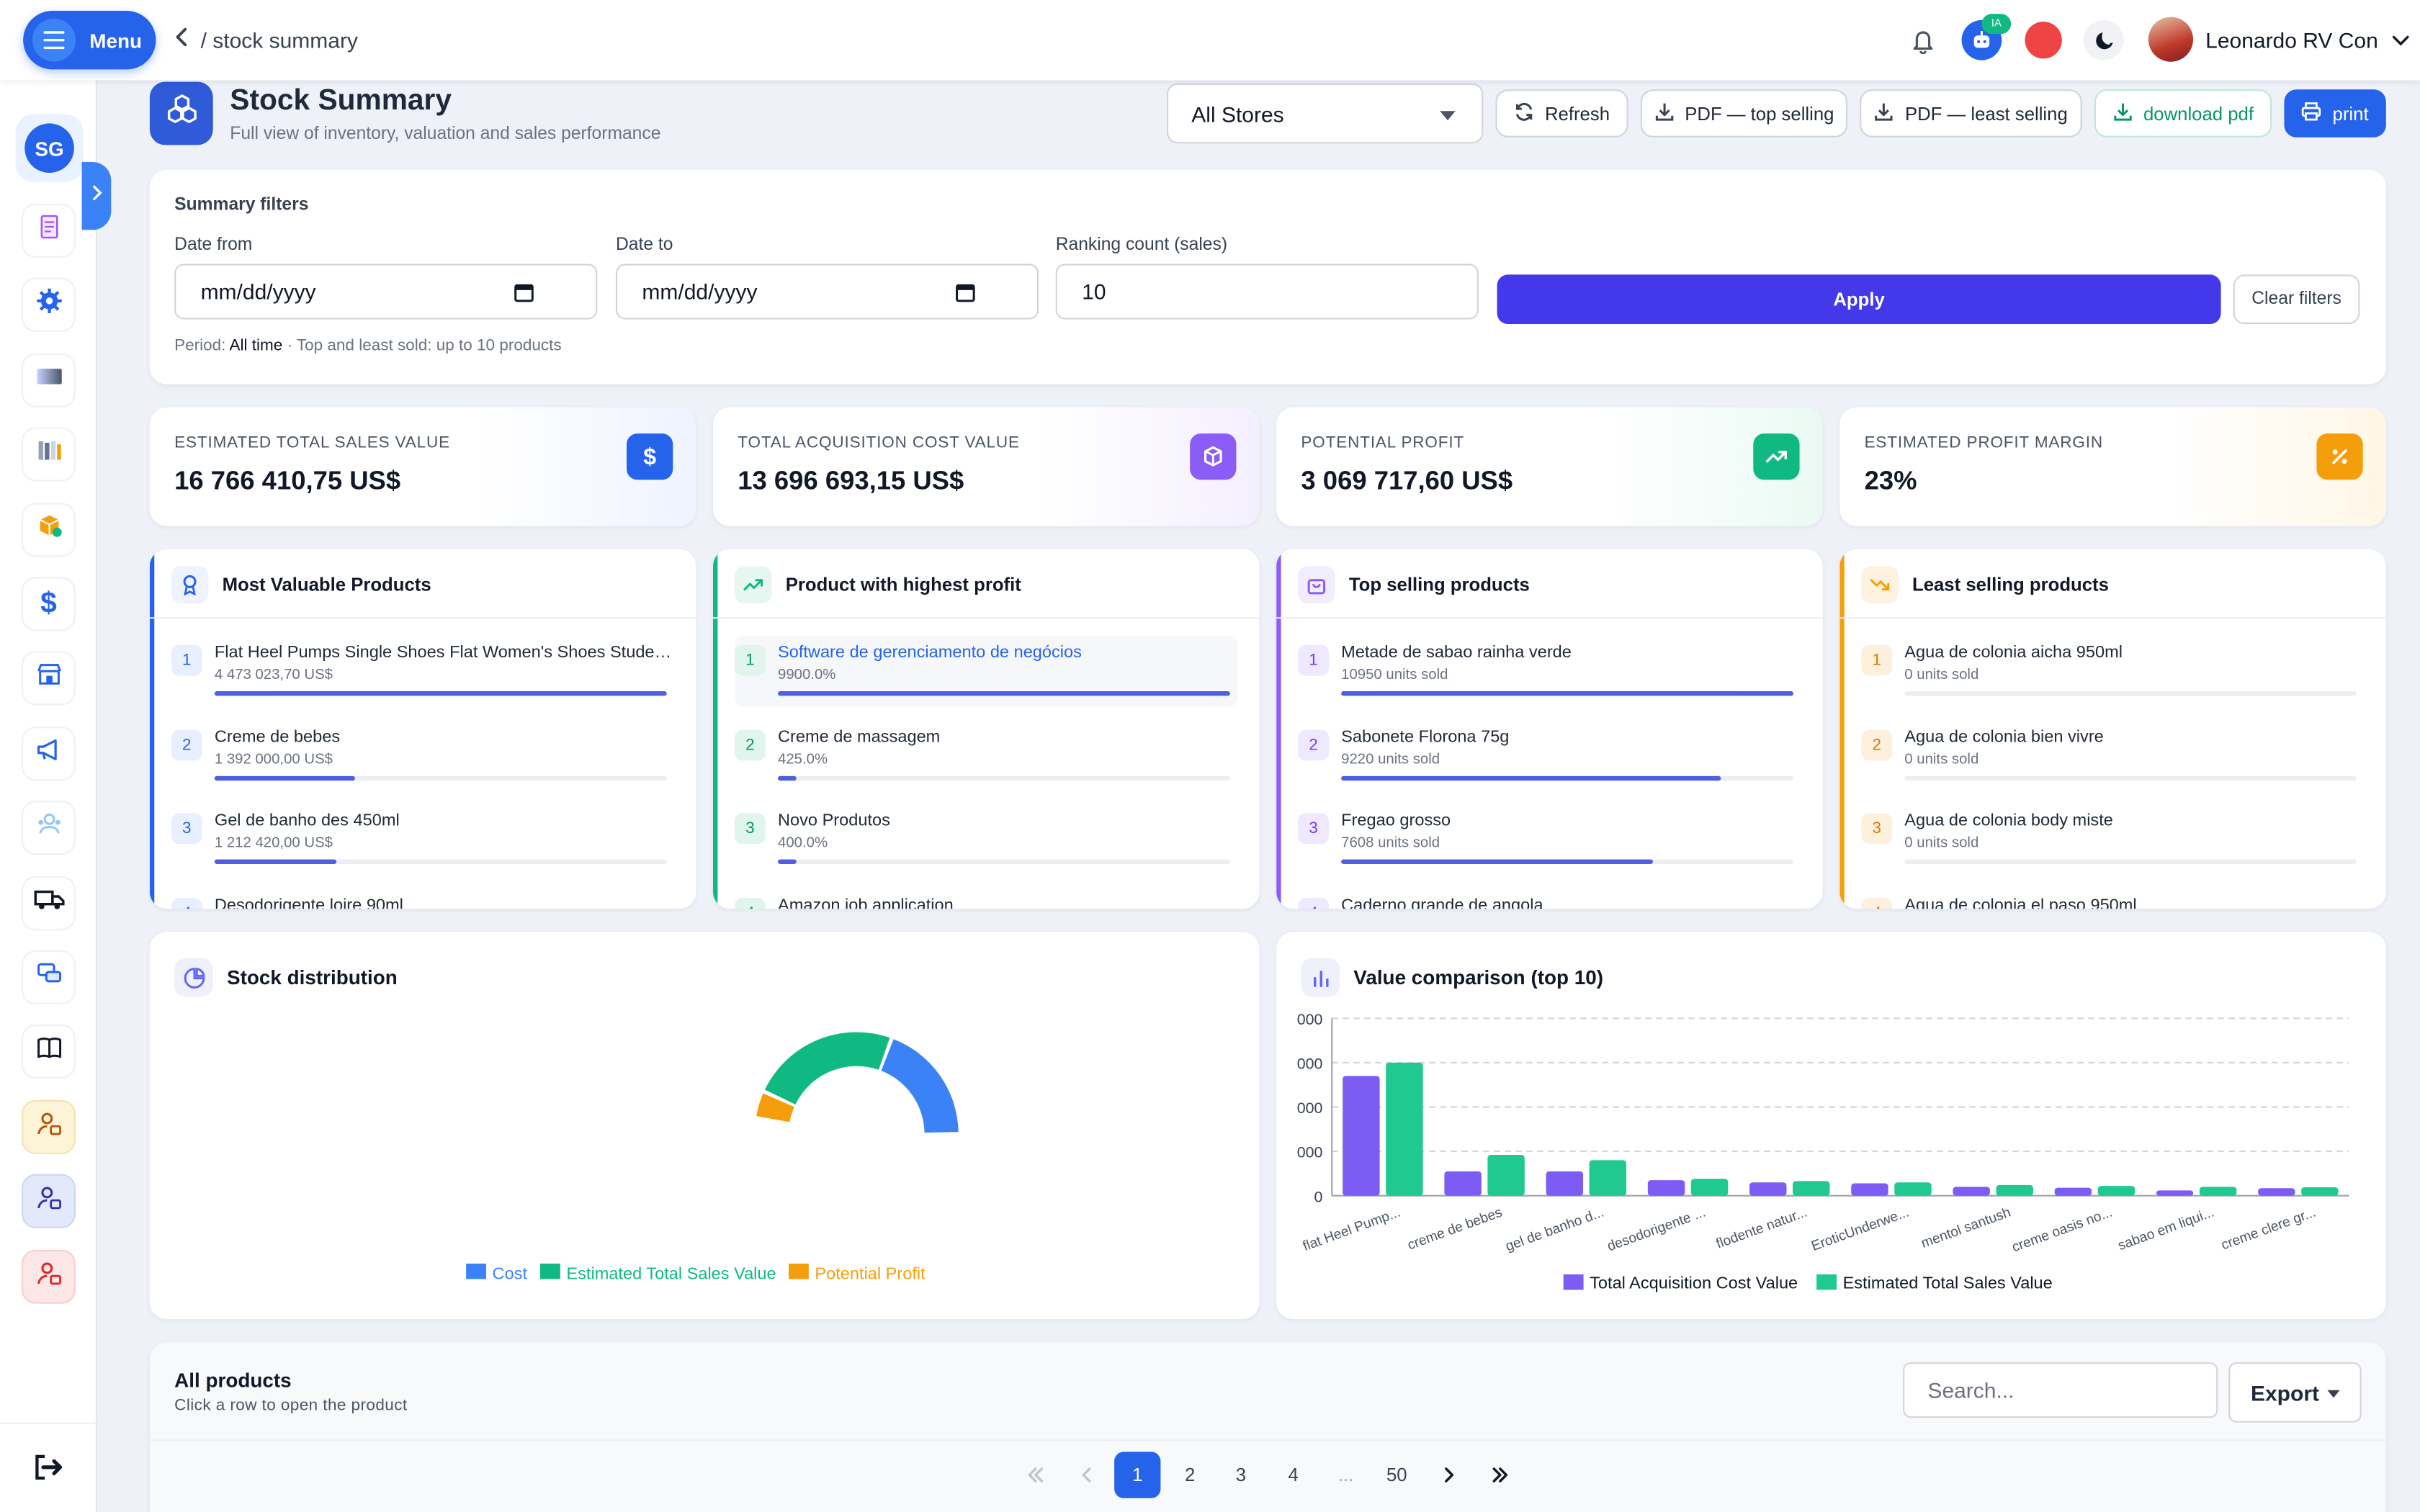 The height and width of the screenshot is (1512, 2420). Describe the element at coordinates (423, 839) in the screenshot. I see `ranking-item: 3 Gel de banho des 450ml 1 212 420,00 US$` at that location.